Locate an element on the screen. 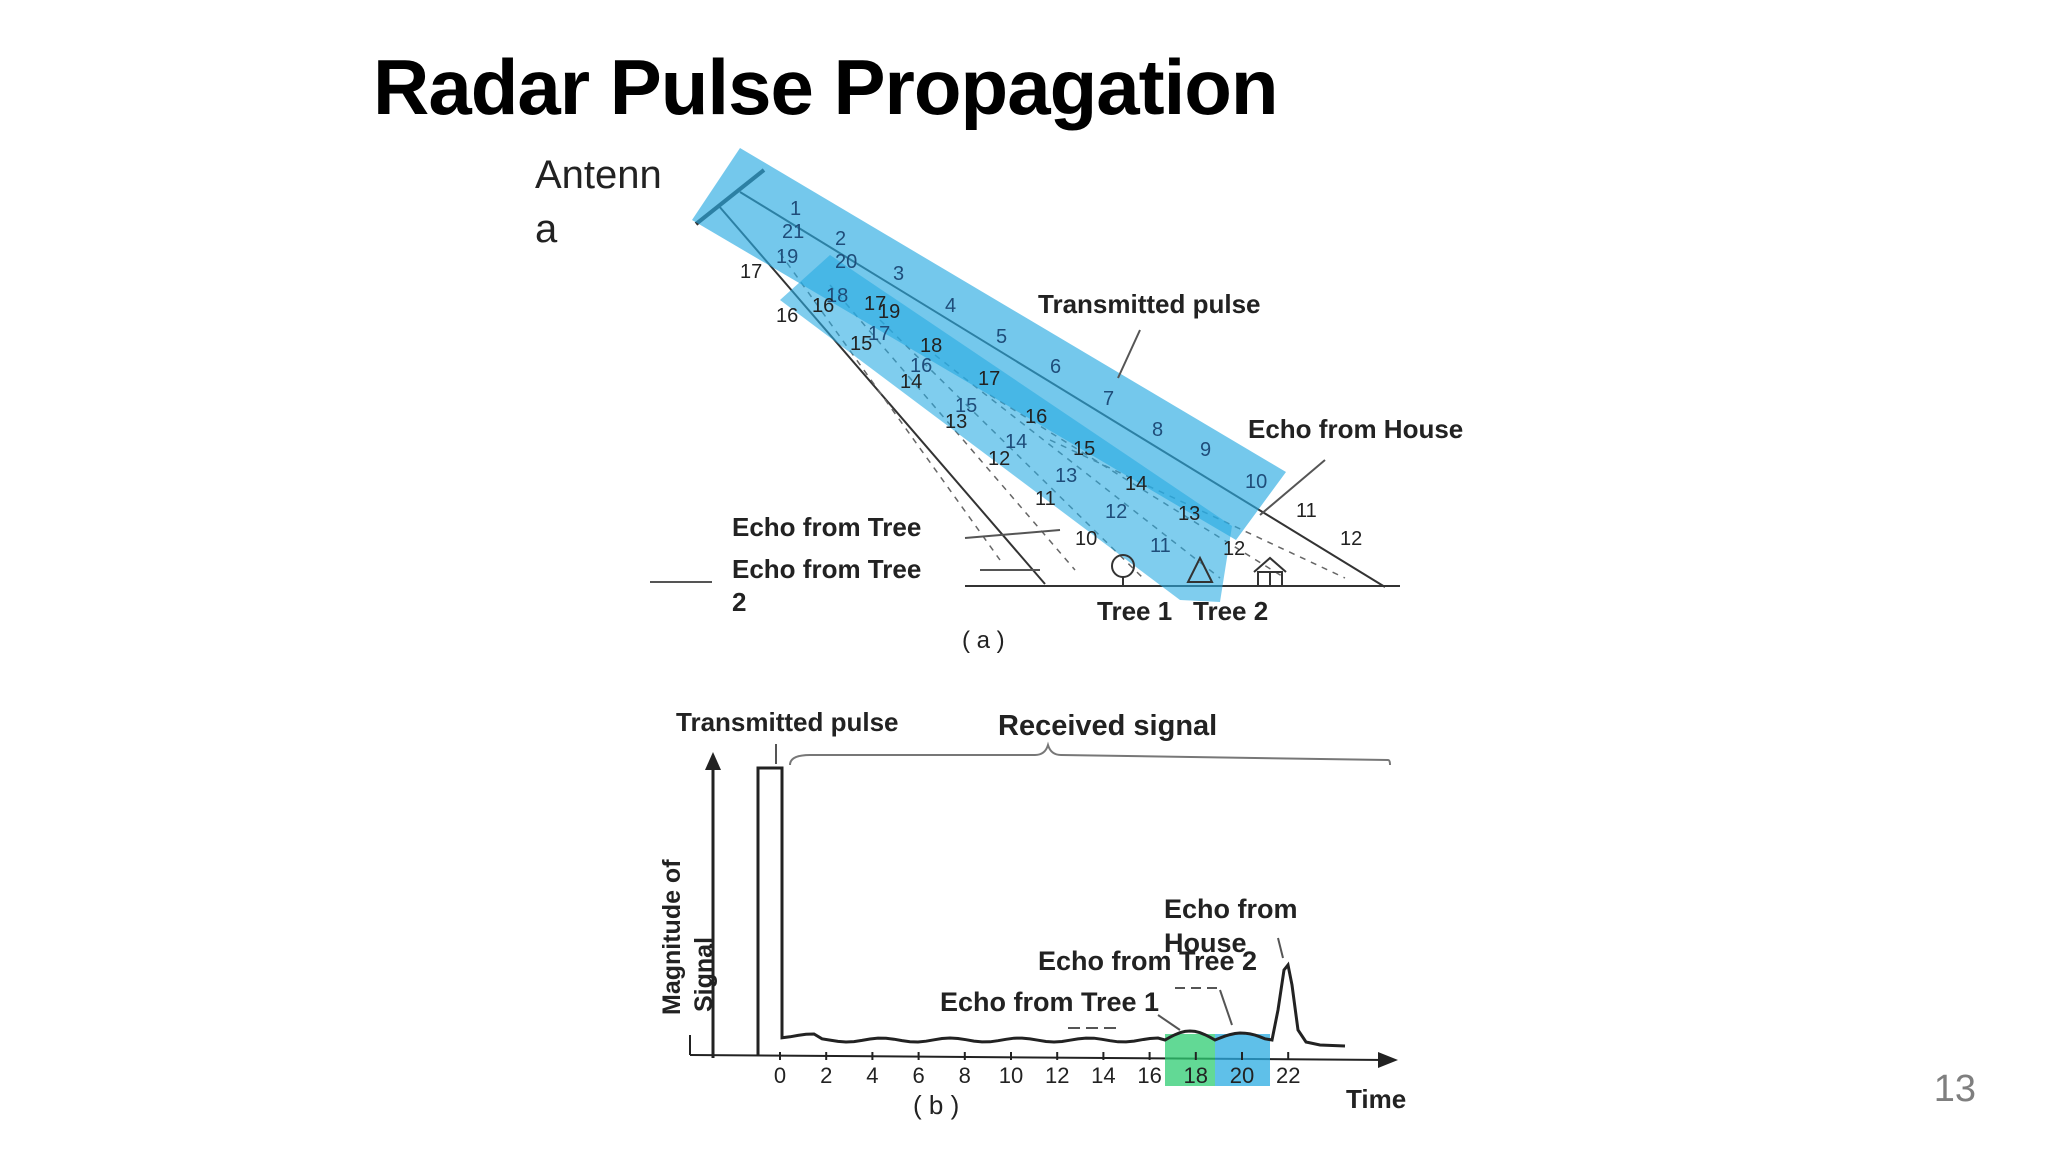 This screenshot has height=1152, width=2048. echo-tree2-label-a-line1: Echo from Tree is located at coordinates (826, 569).